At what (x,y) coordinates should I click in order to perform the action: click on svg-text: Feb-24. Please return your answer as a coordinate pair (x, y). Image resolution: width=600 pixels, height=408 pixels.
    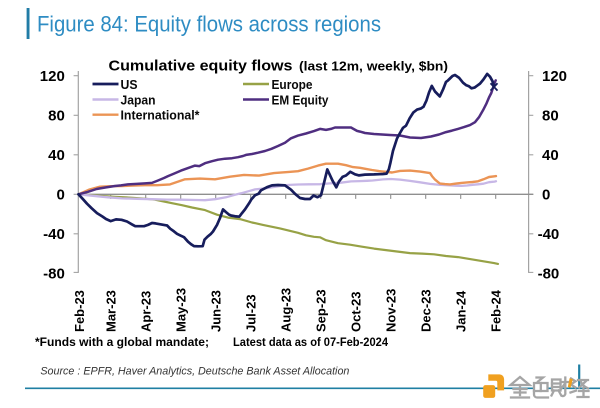
    Looking at the image, I should click on (496, 310).